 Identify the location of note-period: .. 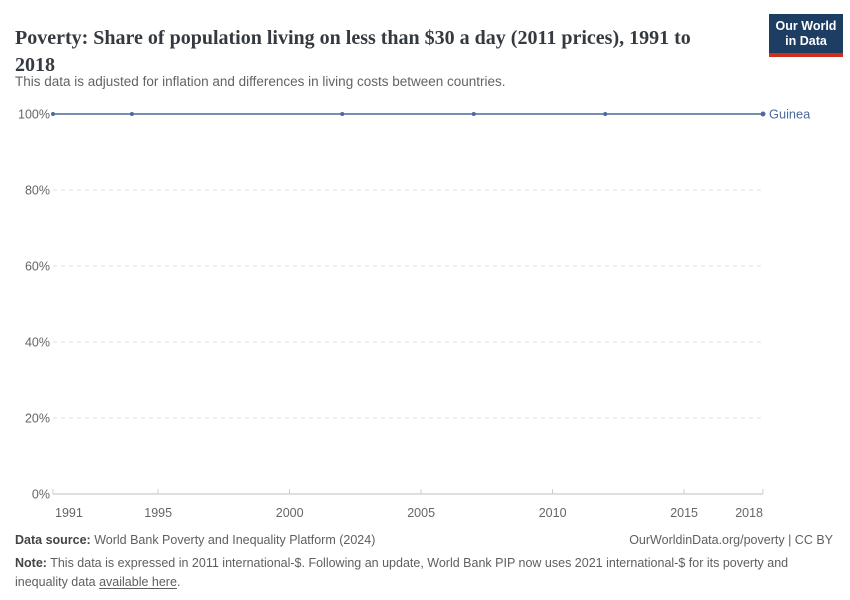
(178, 582).